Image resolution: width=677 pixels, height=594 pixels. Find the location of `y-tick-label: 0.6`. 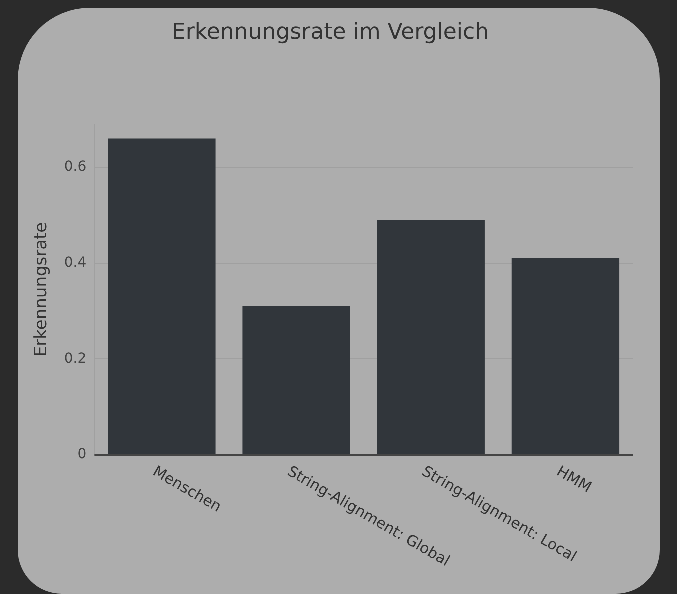

y-tick-label: 0.6 is located at coordinates (75, 167).